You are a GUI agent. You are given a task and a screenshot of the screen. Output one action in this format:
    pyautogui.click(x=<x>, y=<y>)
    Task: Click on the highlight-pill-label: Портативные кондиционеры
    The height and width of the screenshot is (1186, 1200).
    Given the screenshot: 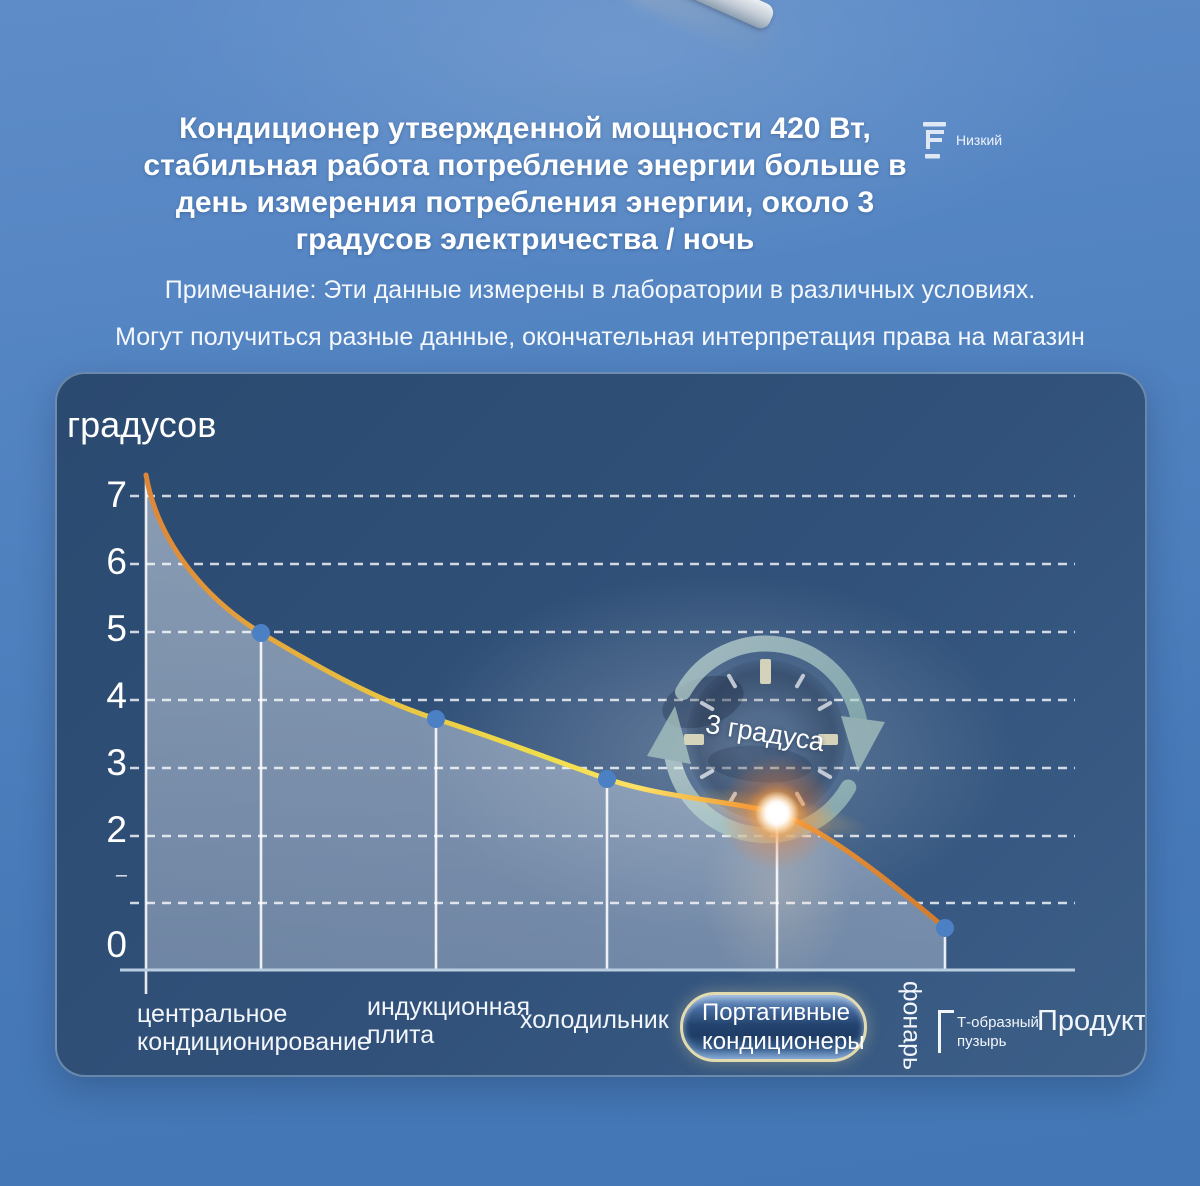 What is the action you would take?
    pyautogui.click(x=783, y=1027)
    